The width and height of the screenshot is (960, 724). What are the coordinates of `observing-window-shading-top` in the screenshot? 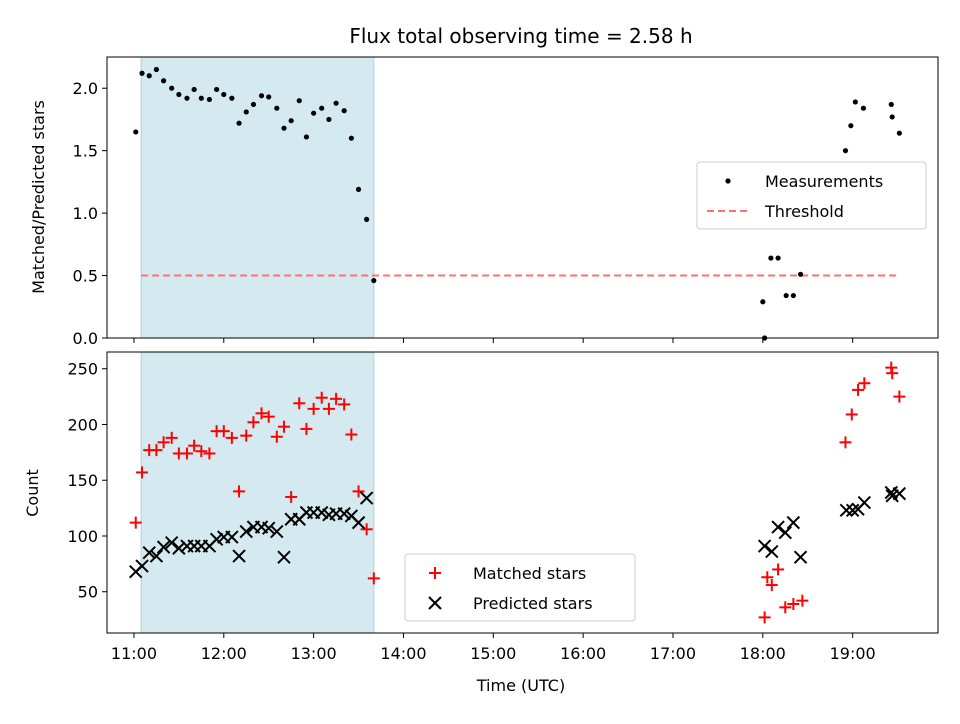 It's located at (257, 197).